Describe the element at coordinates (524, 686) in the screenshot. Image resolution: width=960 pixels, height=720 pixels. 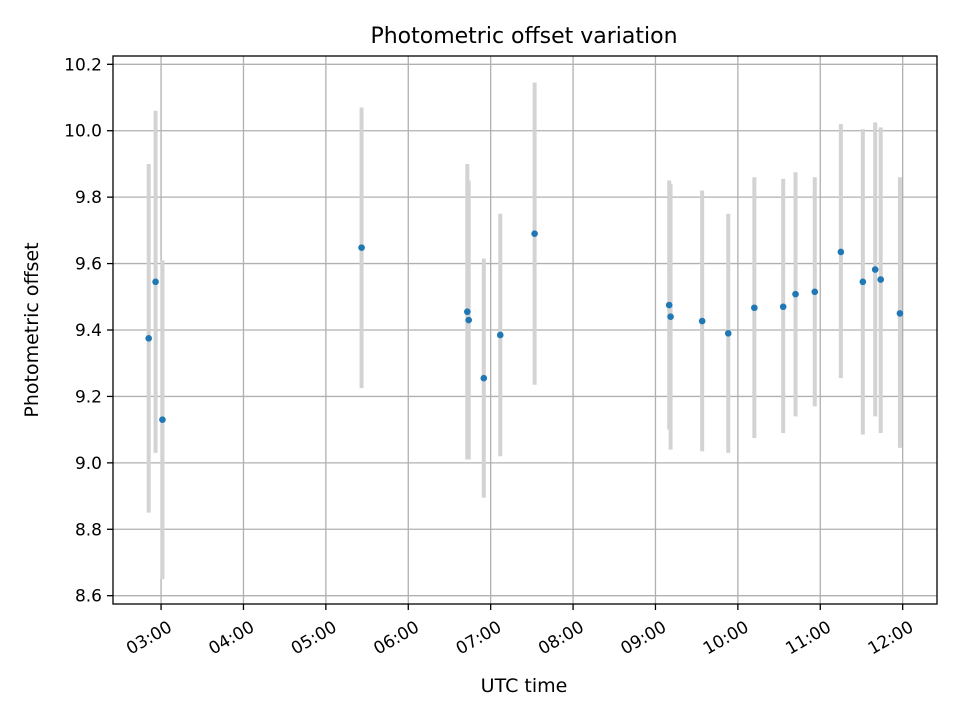
I see `x-axis-label: UTC time` at that location.